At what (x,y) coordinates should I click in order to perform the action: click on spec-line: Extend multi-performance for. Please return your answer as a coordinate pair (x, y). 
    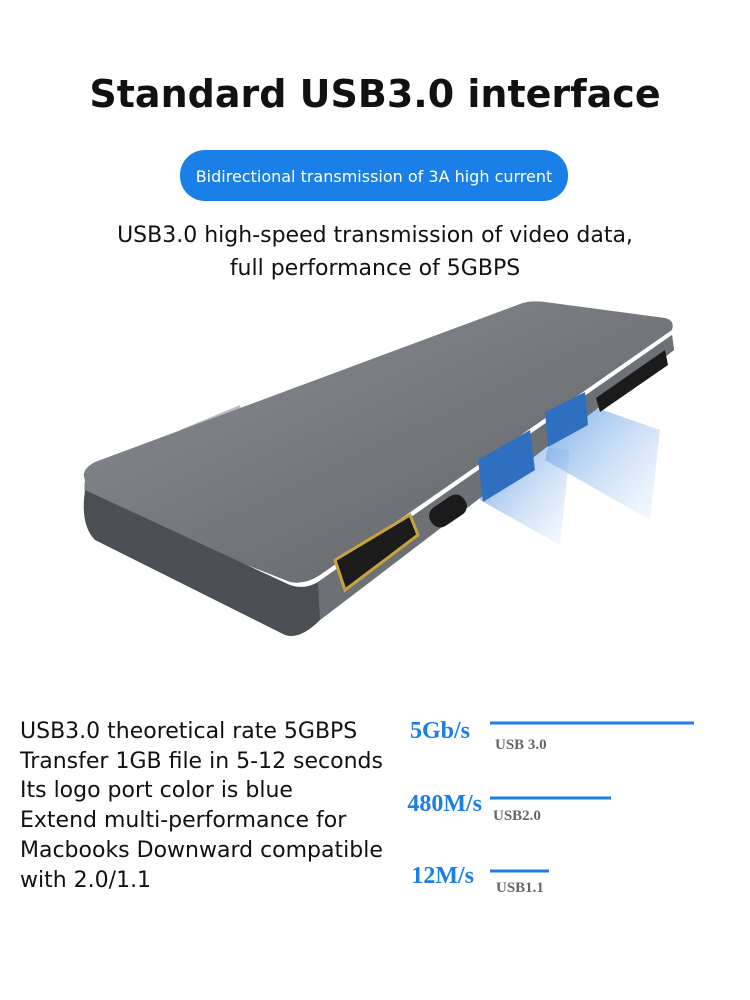
    Looking at the image, I should click on (183, 820).